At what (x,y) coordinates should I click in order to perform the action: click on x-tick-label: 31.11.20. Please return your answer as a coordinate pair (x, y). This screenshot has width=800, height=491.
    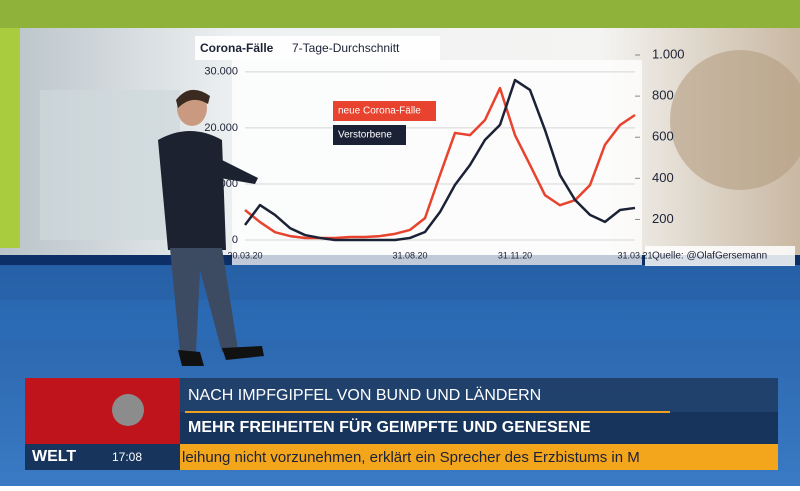
    Looking at the image, I should click on (515, 255).